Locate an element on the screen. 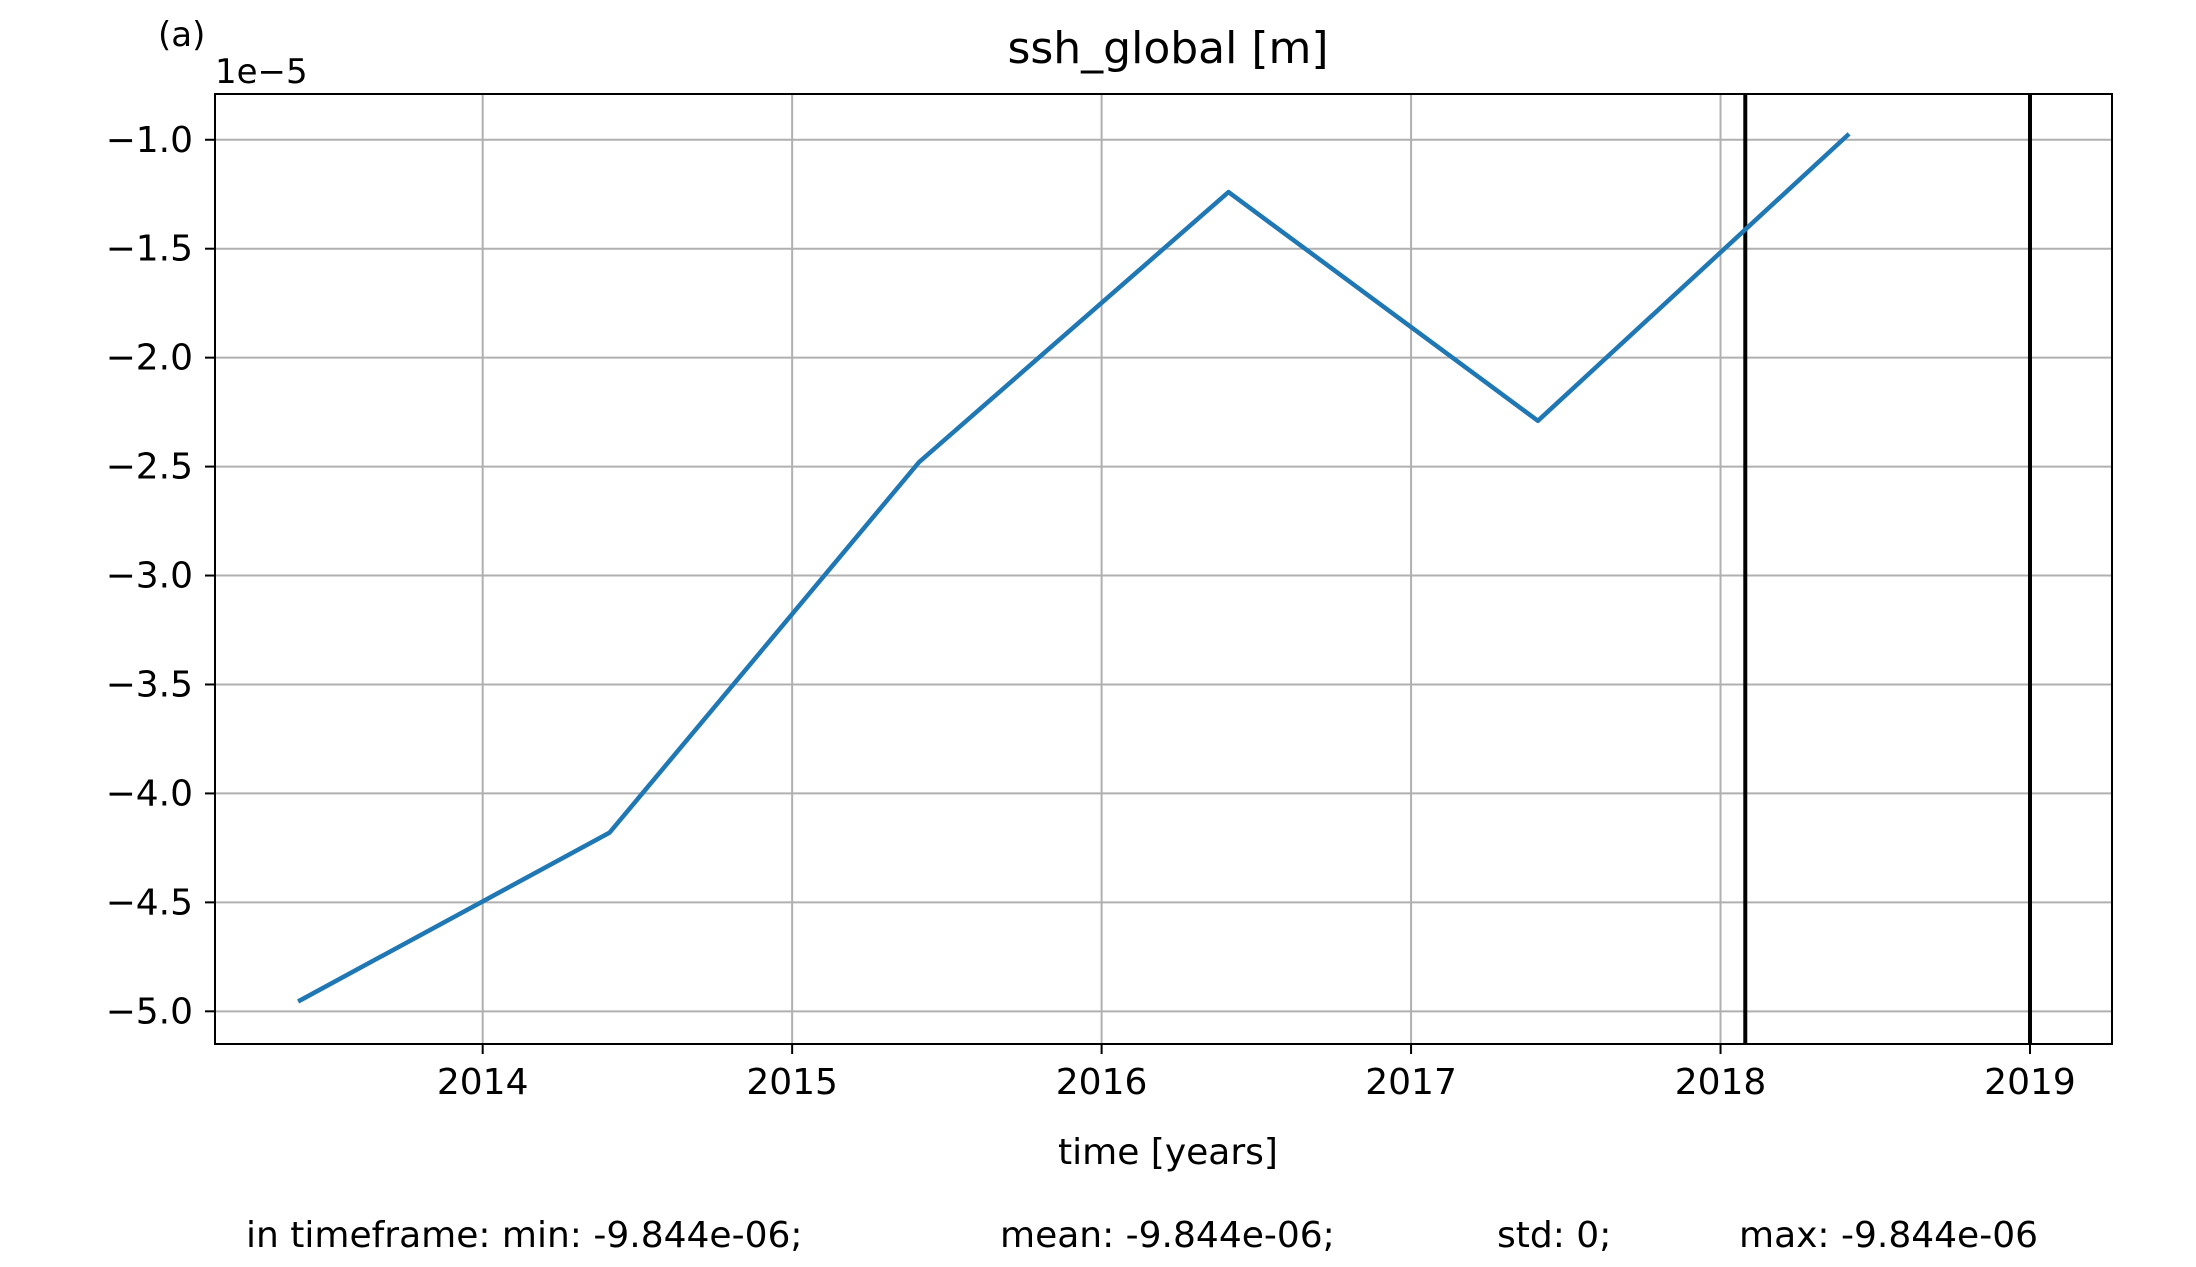  y-tick-label: −2.0 is located at coordinates (149, 358).